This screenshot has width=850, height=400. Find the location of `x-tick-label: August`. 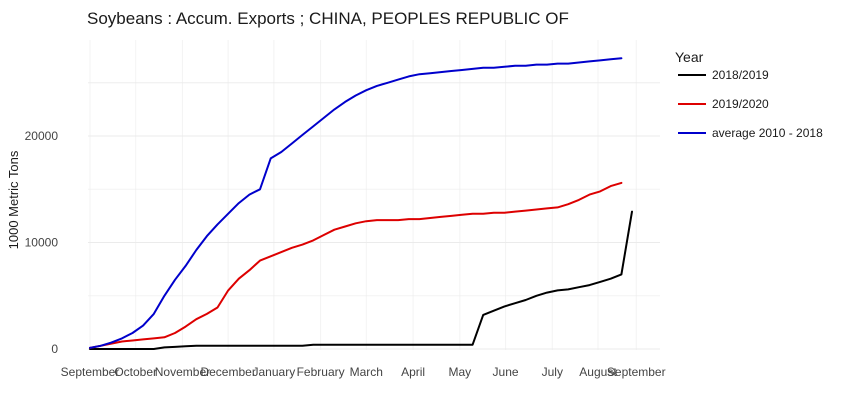

x-tick-label: August is located at coordinates (598, 372).